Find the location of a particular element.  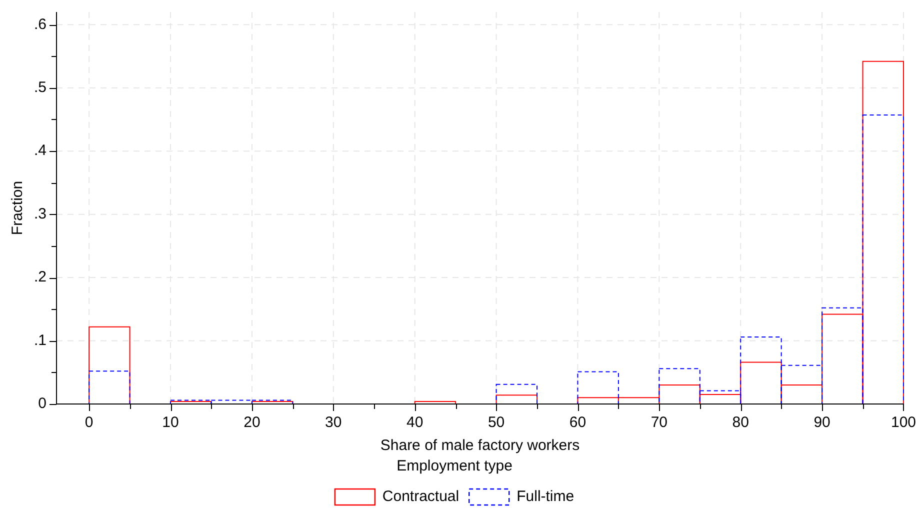

x-tick-label: 10 is located at coordinates (170, 423).